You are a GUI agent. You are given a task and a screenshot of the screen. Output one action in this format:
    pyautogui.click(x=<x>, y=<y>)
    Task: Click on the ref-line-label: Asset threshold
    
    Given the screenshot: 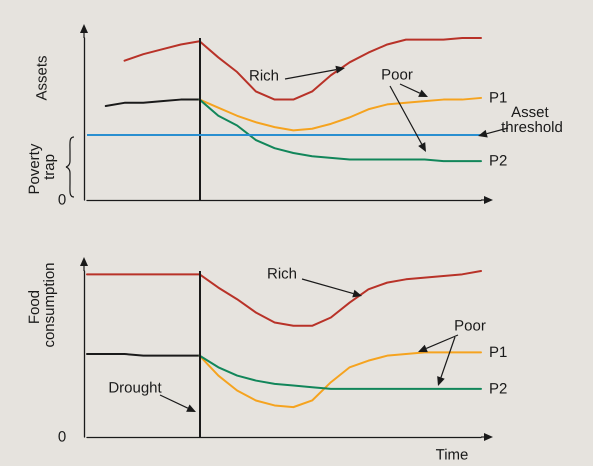 What is the action you would take?
    pyautogui.click(x=532, y=120)
    